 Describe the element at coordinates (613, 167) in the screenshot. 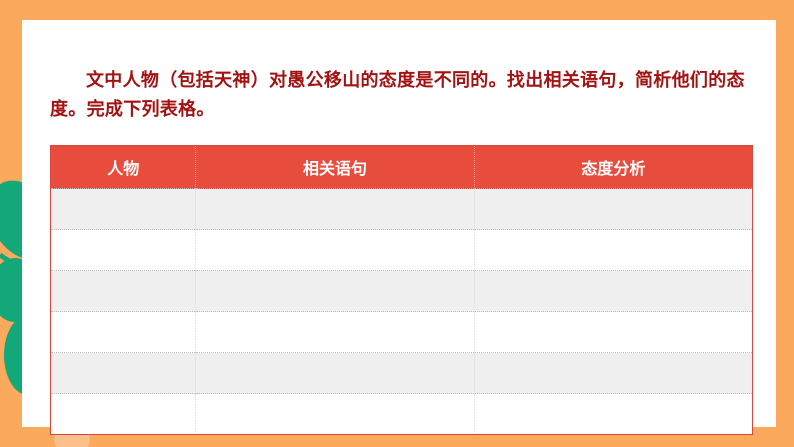

I see `header-analysis: 态度分析` at that location.